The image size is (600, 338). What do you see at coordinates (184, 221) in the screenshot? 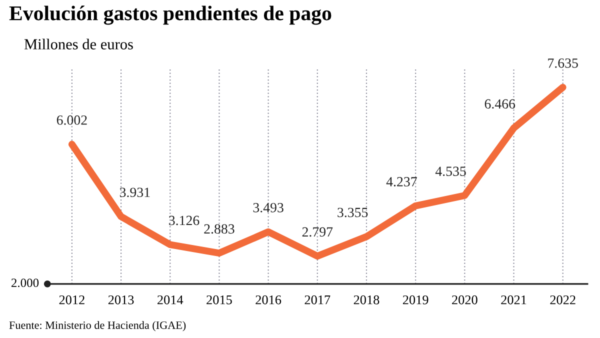
I see `data-label: 3.126` at bounding box center [184, 221].